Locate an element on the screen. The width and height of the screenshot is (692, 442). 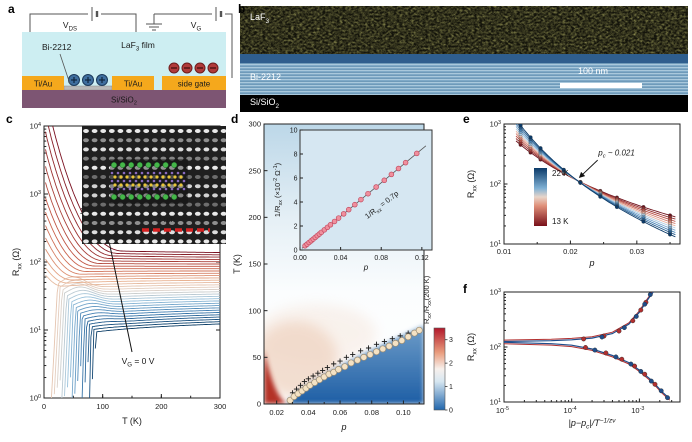
svg-text: 13 K is located at coordinates (560, 221).